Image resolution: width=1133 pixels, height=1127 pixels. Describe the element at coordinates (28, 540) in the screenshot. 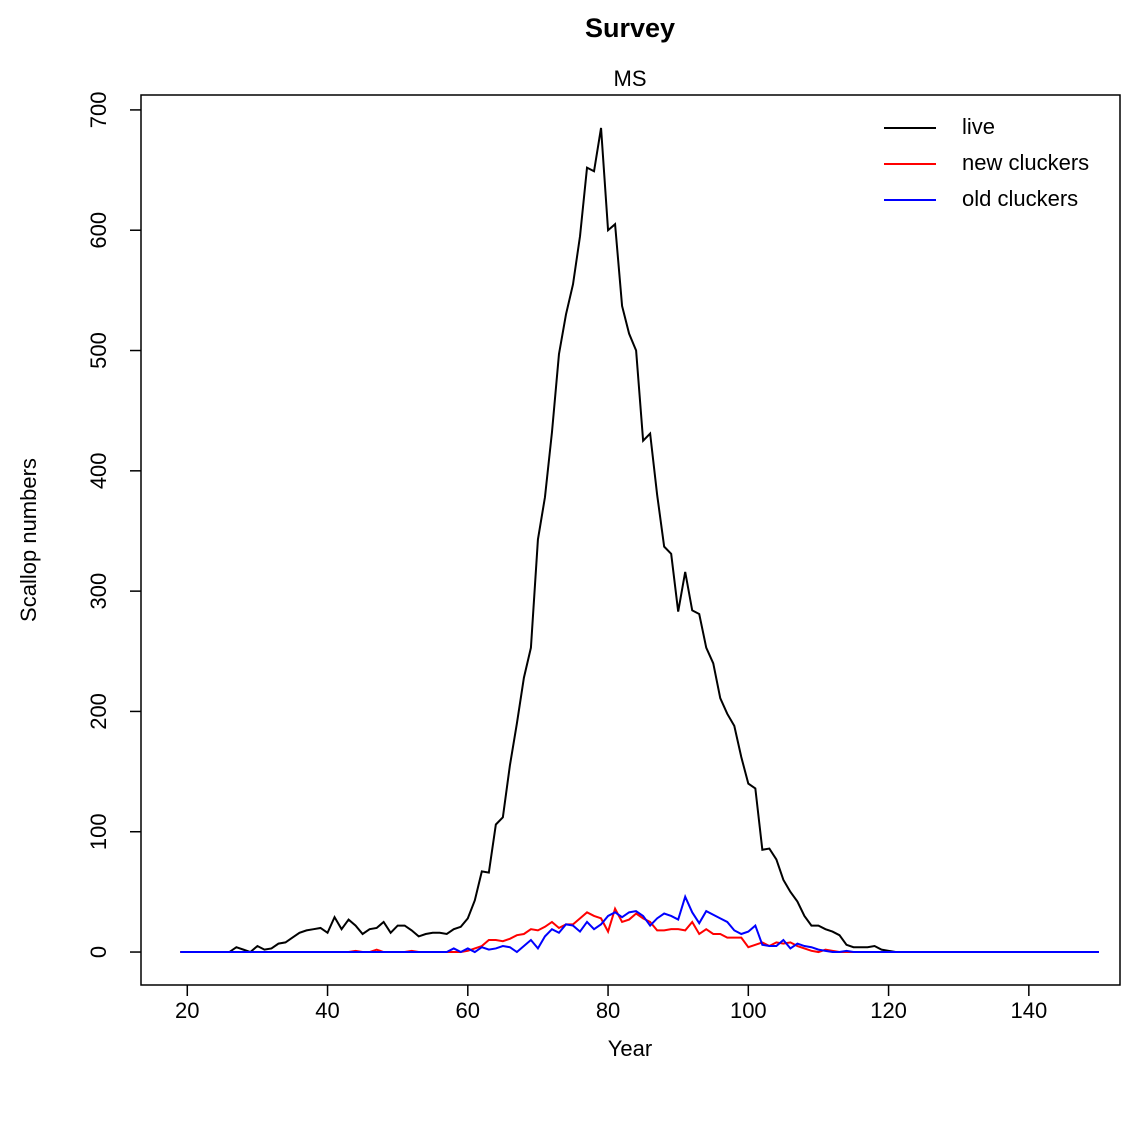

I see `y-axis-label: Scallop numbers` at that location.